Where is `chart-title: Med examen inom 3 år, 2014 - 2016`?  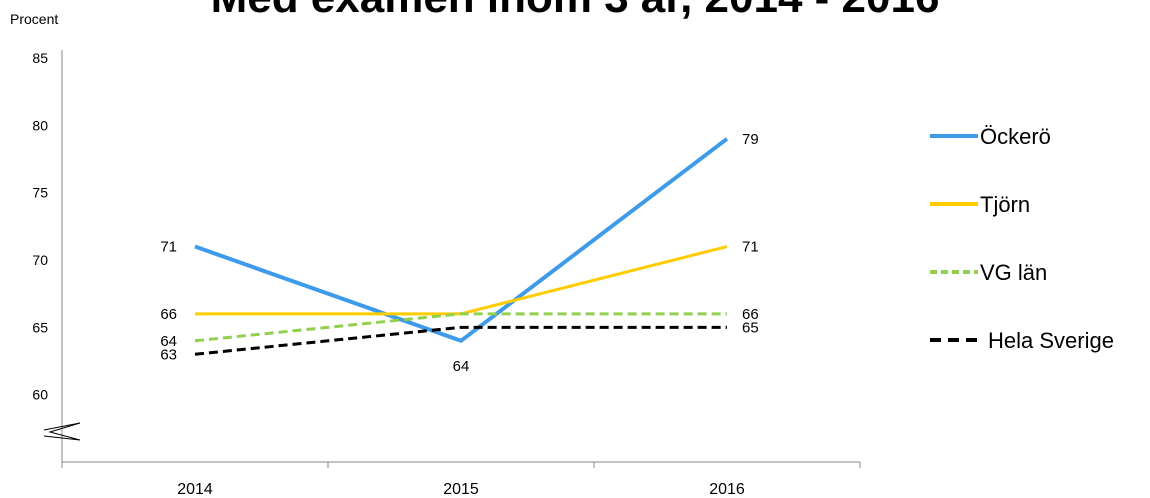
chart-title: Med examen inom 3 år, 2014 - 2016 is located at coordinates (575, 11).